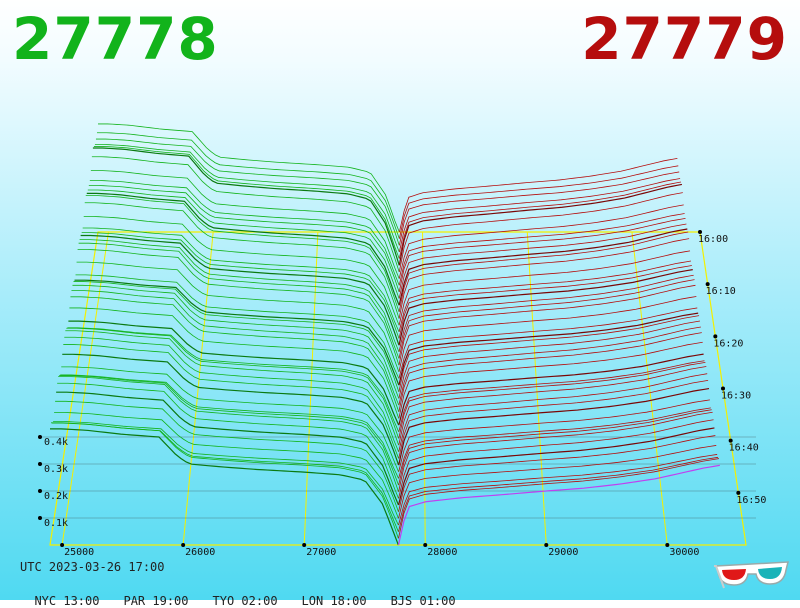 Image resolution: width=800 pixels, height=608 pixels. Describe the element at coordinates (56, 469) in the screenshot. I see `depth-tick-label: 0.3k` at that location.